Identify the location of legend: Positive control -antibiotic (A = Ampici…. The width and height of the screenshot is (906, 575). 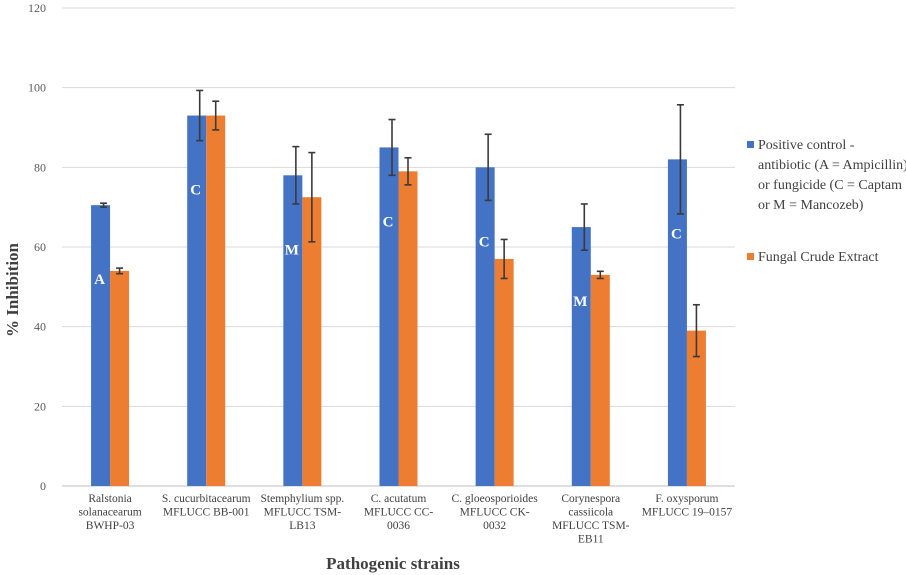
(826, 201).